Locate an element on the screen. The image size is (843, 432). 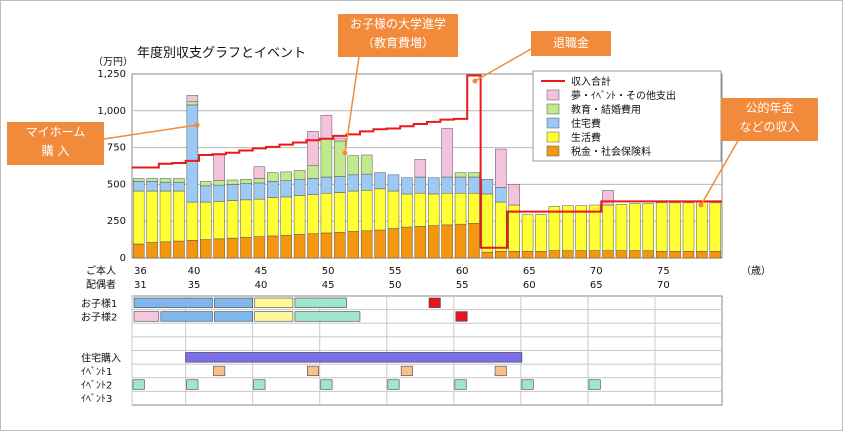
x-tick-spouse: 70 is located at coordinates (663, 285).